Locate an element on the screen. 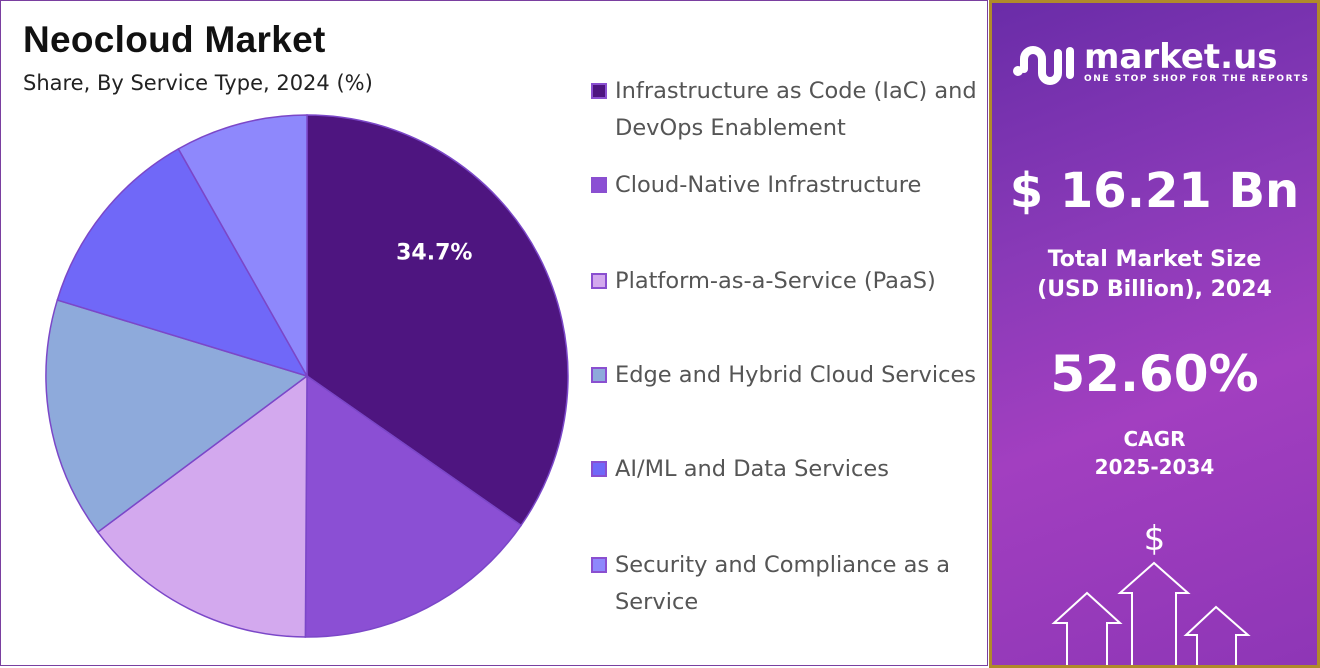 Image resolution: width=1320 pixels, height=668 pixels. market-size-label: Total Market Size is located at coordinates (1154, 259).